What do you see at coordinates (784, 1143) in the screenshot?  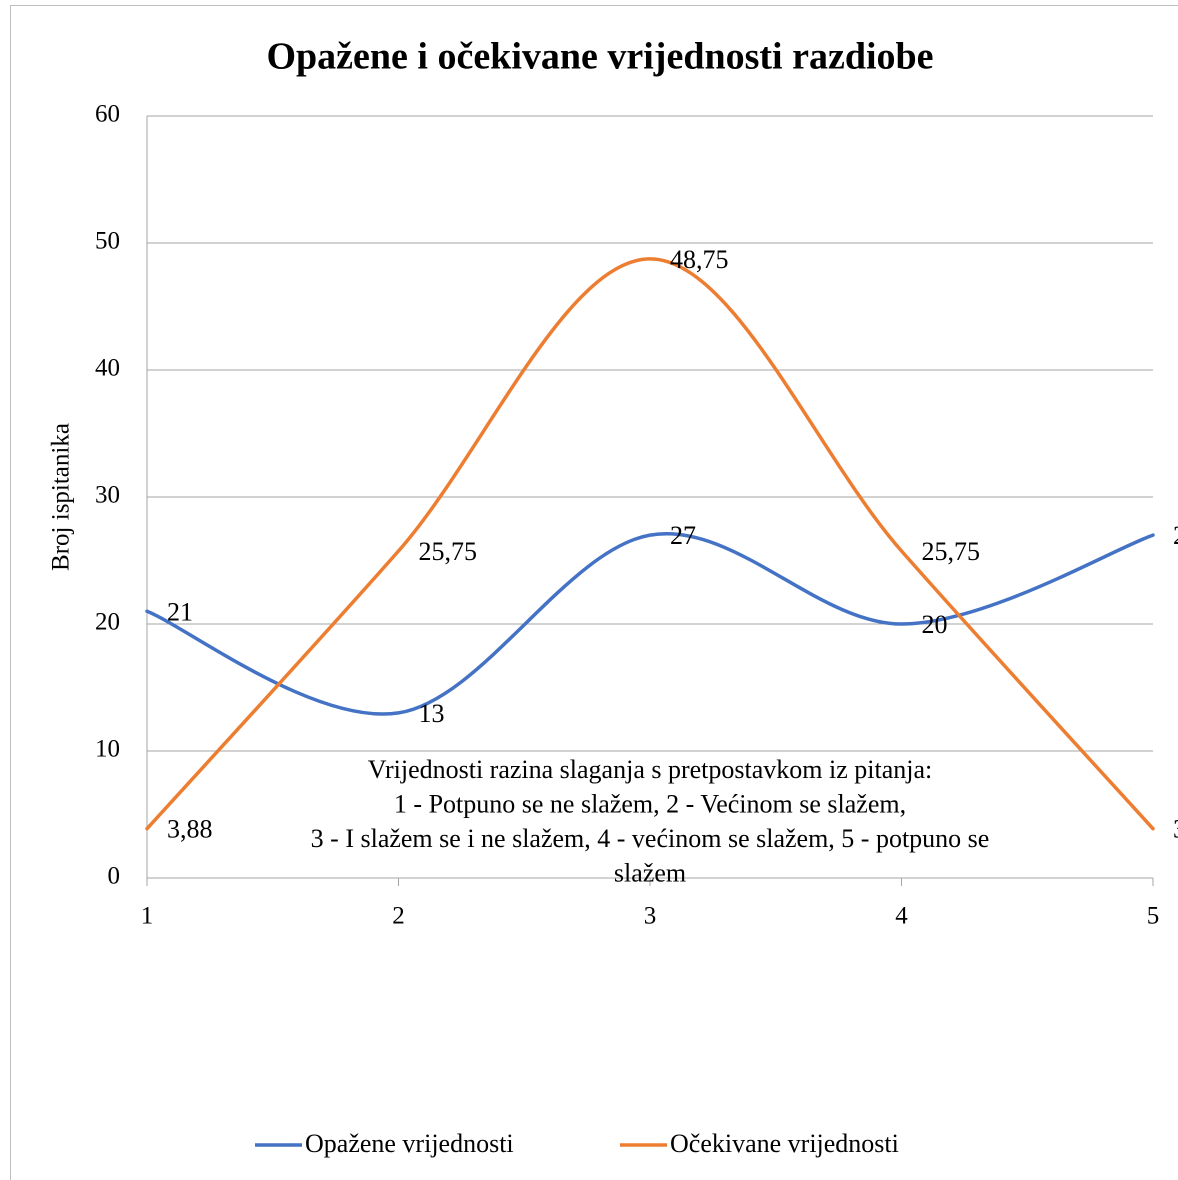 I see `legend-label: Očekivane vrijednosti` at bounding box center [784, 1143].